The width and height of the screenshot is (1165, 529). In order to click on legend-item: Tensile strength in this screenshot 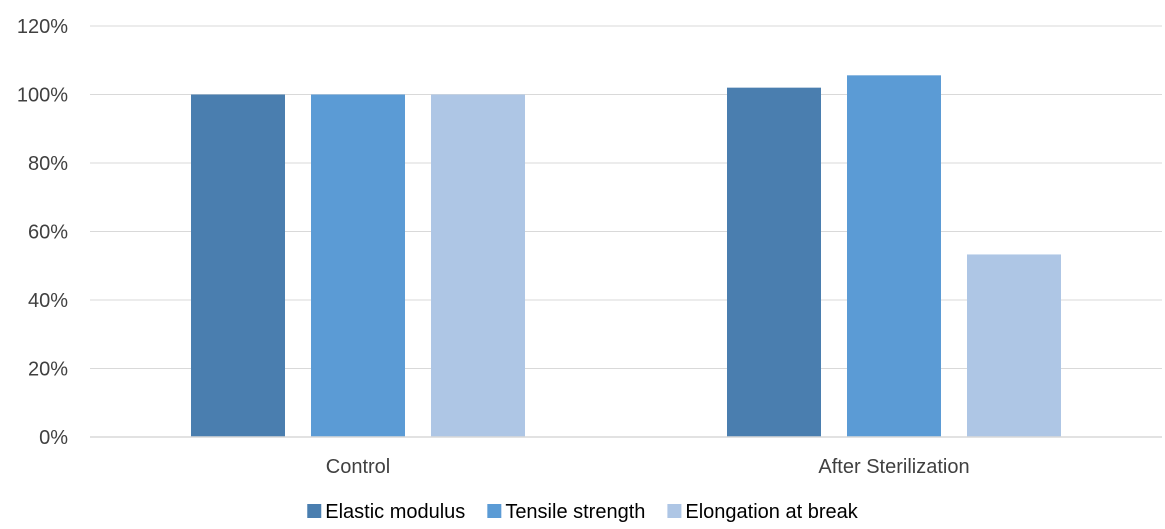, I will do `click(566, 512)`.